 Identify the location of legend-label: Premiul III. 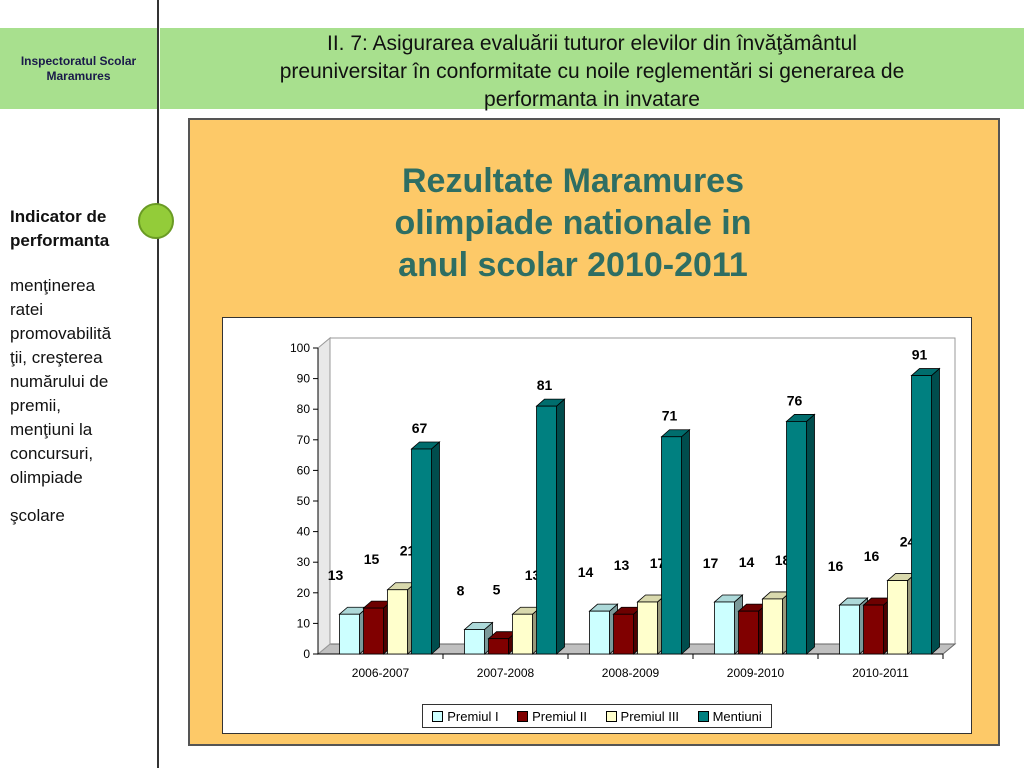
(650, 716).